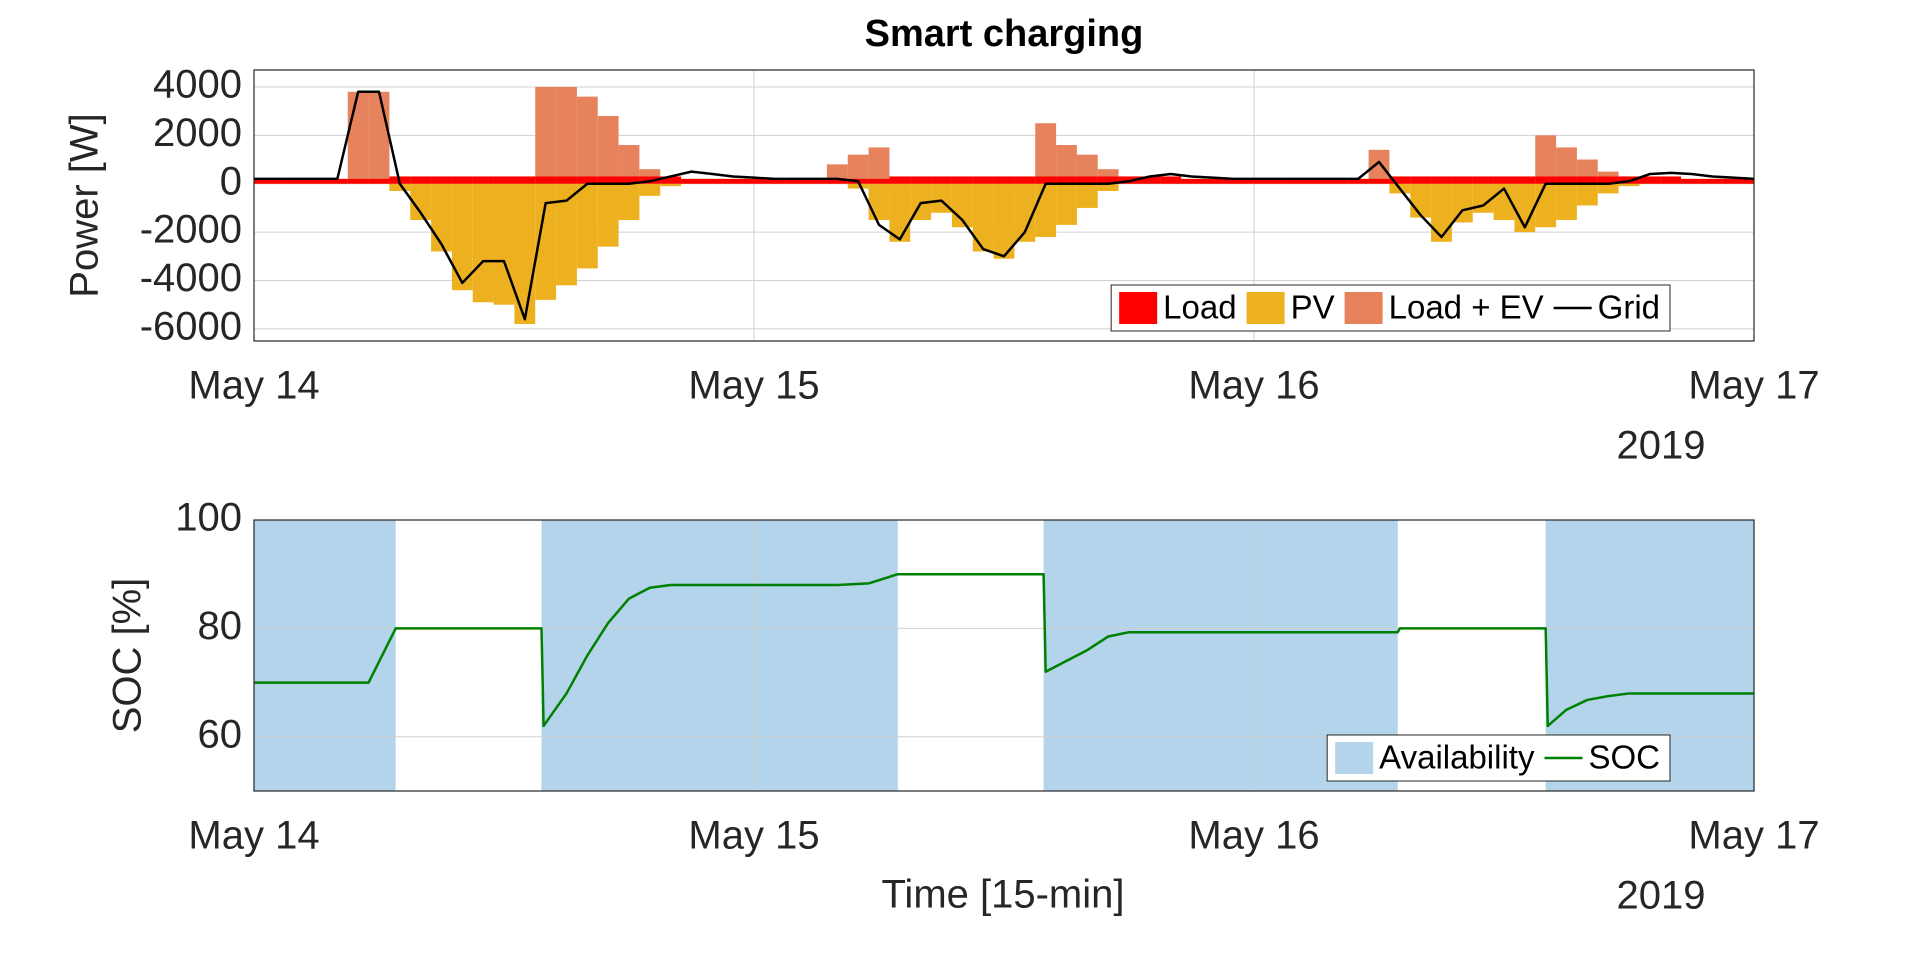 This screenshot has width=1920, height=963. What do you see at coordinates (1466, 307) in the screenshot?
I see `legend-label: Load + EV` at bounding box center [1466, 307].